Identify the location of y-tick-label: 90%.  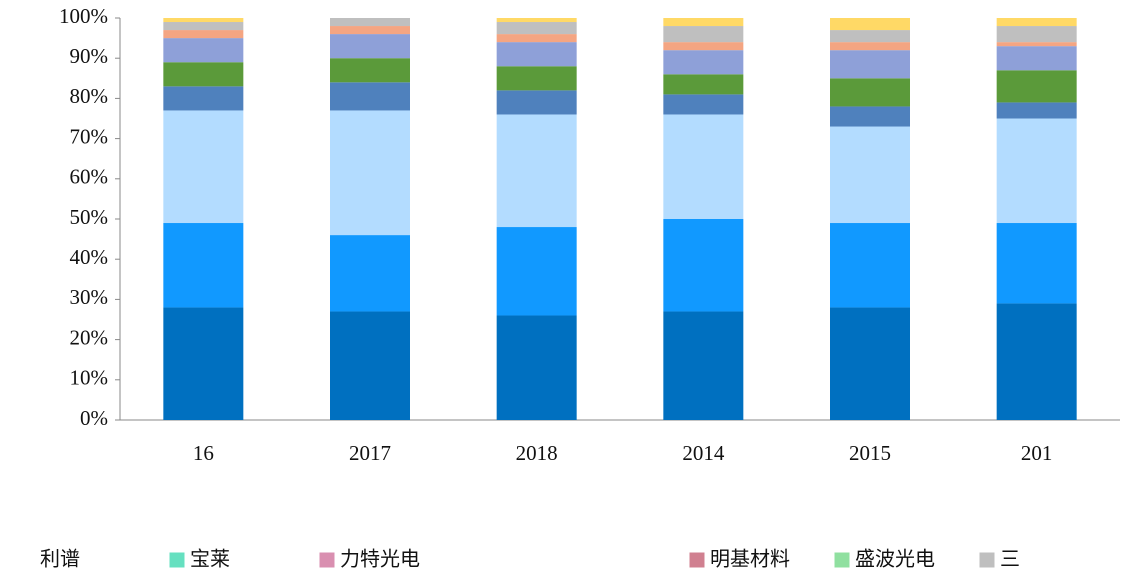
(89, 56).